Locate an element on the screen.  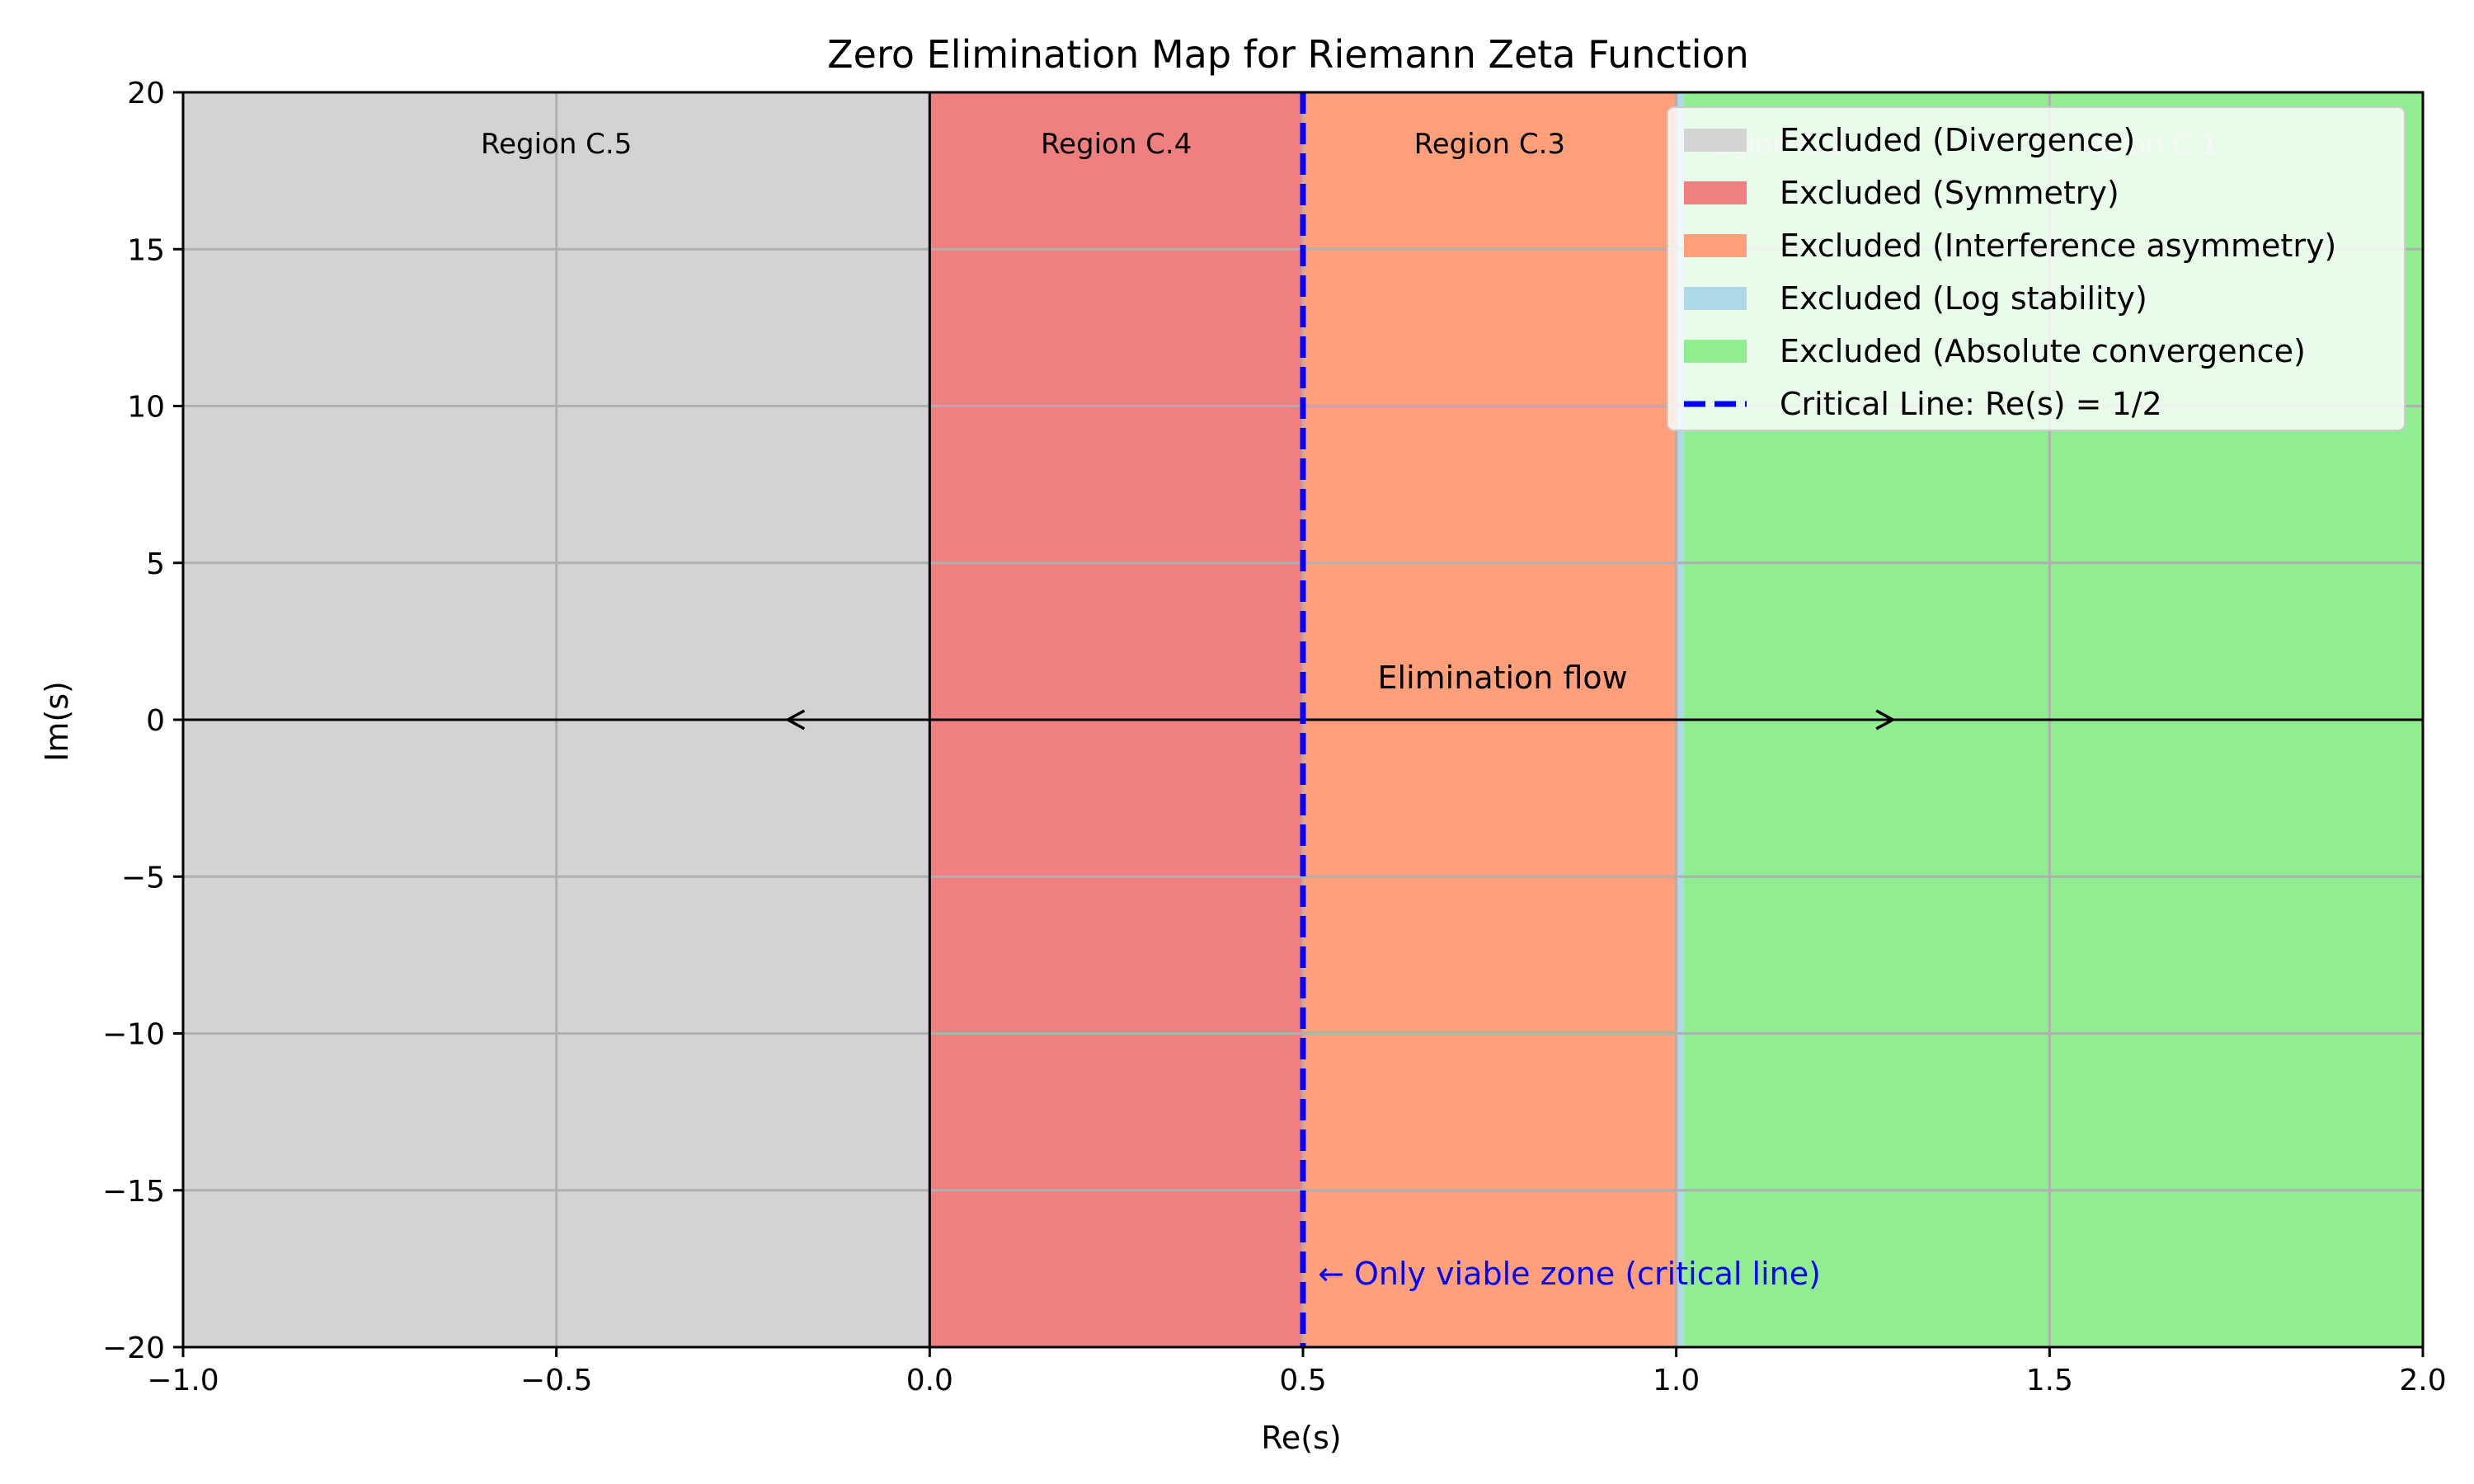
legend-entry-label: Excluded (Log stability) is located at coordinates (1963, 298).